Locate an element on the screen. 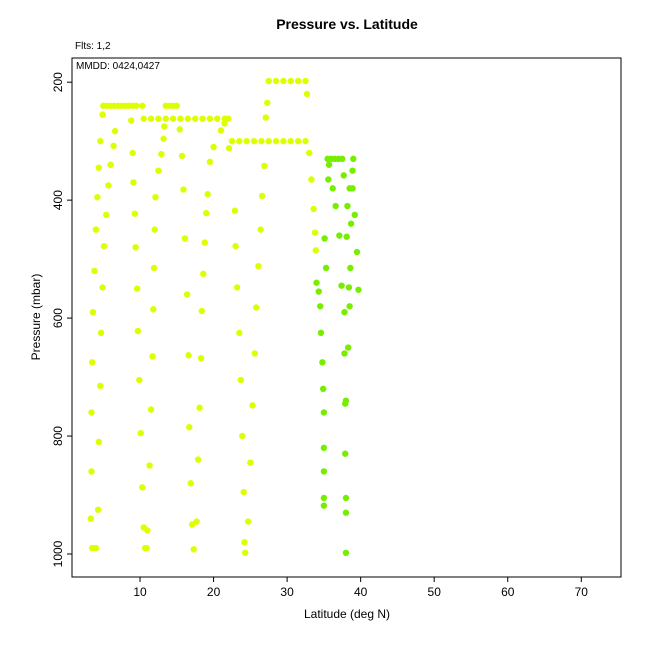 This screenshot has width=650, height=650. x-tick-label: 70 is located at coordinates (582, 592).